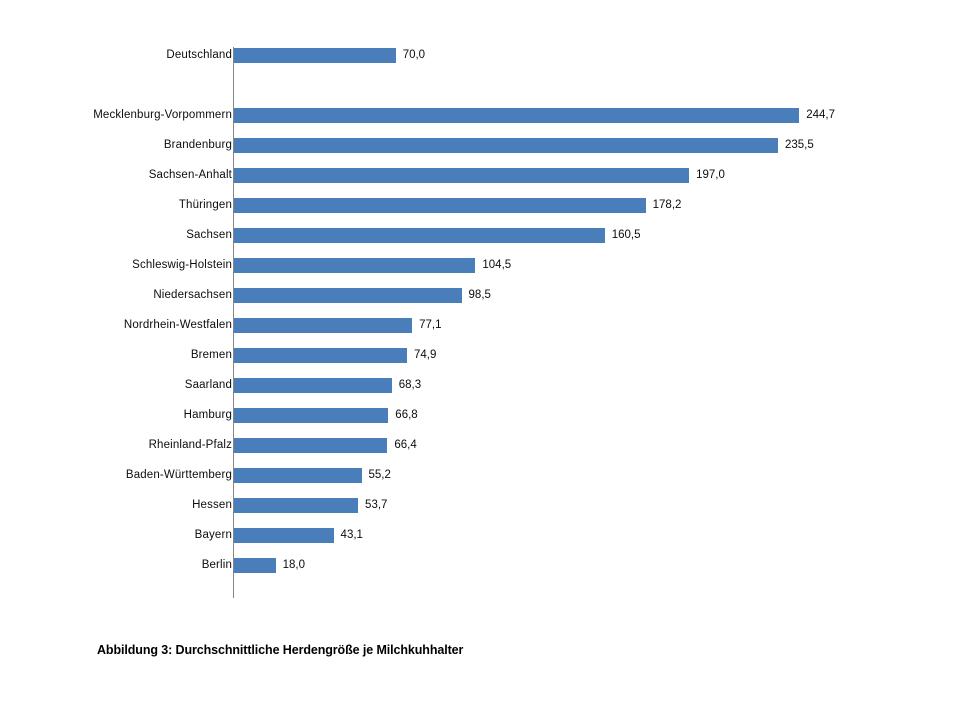 Image resolution: width=960 pixels, height=720 pixels. What do you see at coordinates (410, 384) in the screenshot?
I see `bar-value-label: 68,3` at bounding box center [410, 384].